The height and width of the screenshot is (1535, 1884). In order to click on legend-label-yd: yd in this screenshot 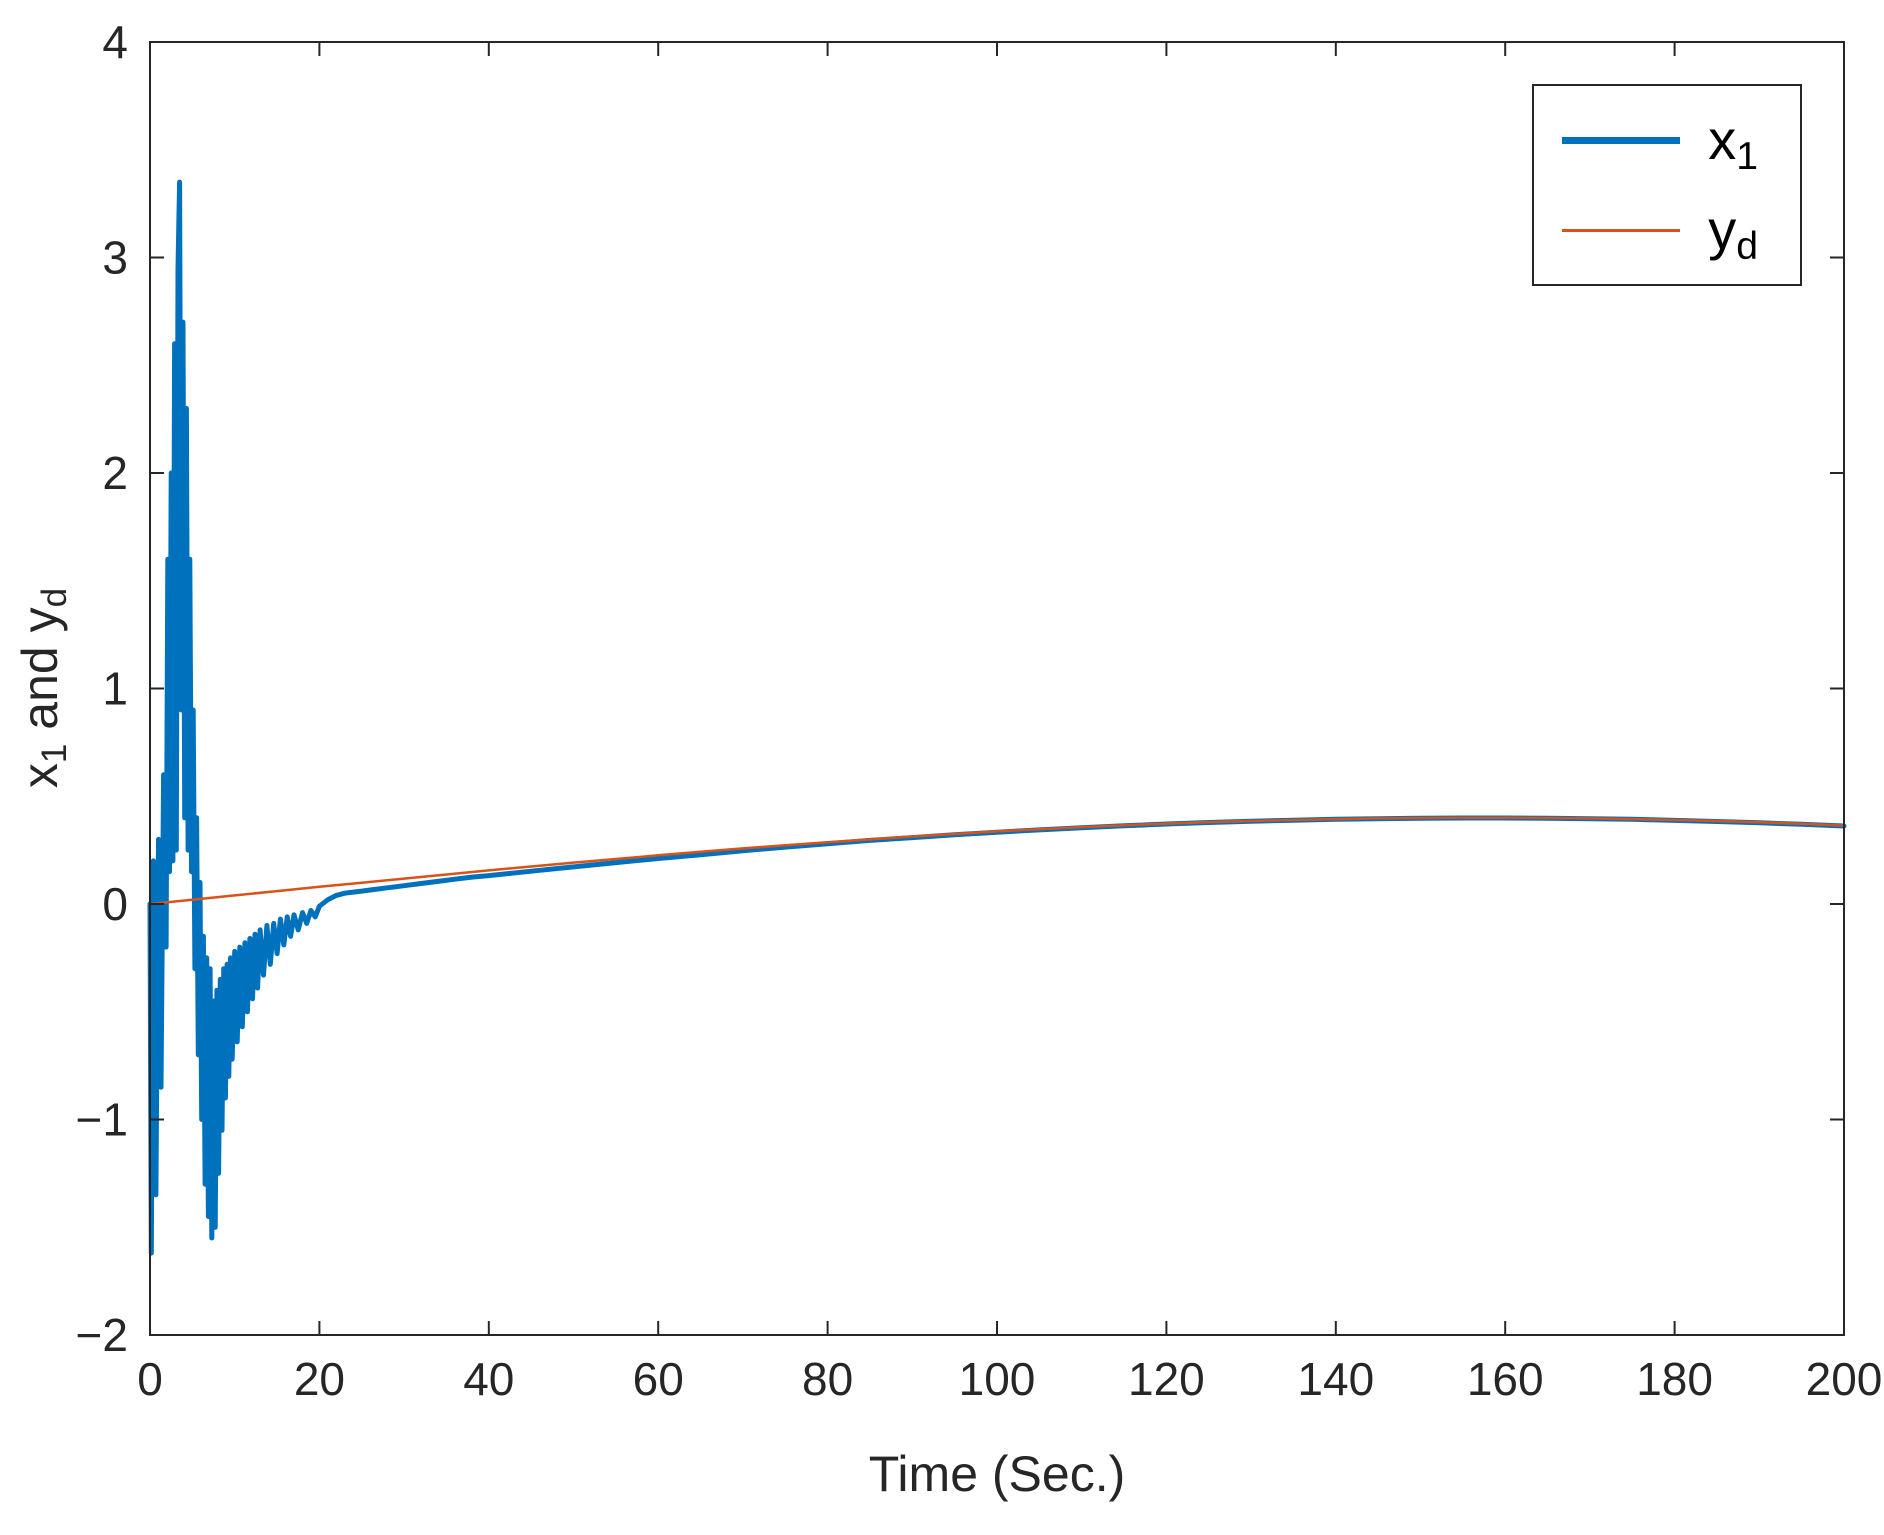, I will do `click(1733, 234)`.